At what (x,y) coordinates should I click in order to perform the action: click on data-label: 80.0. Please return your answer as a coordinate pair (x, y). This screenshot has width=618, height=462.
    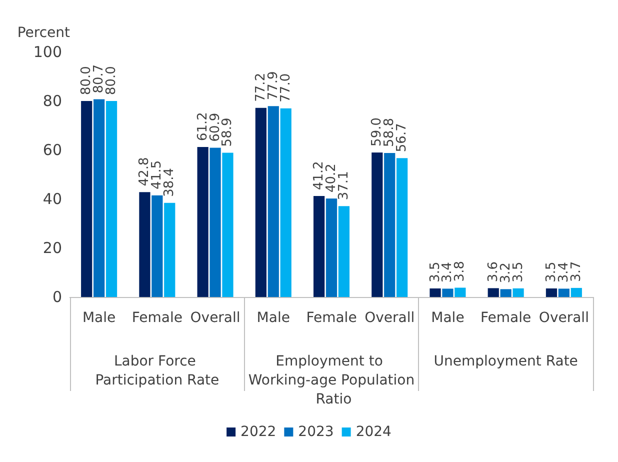
    Looking at the image, I should click on (112, 80).